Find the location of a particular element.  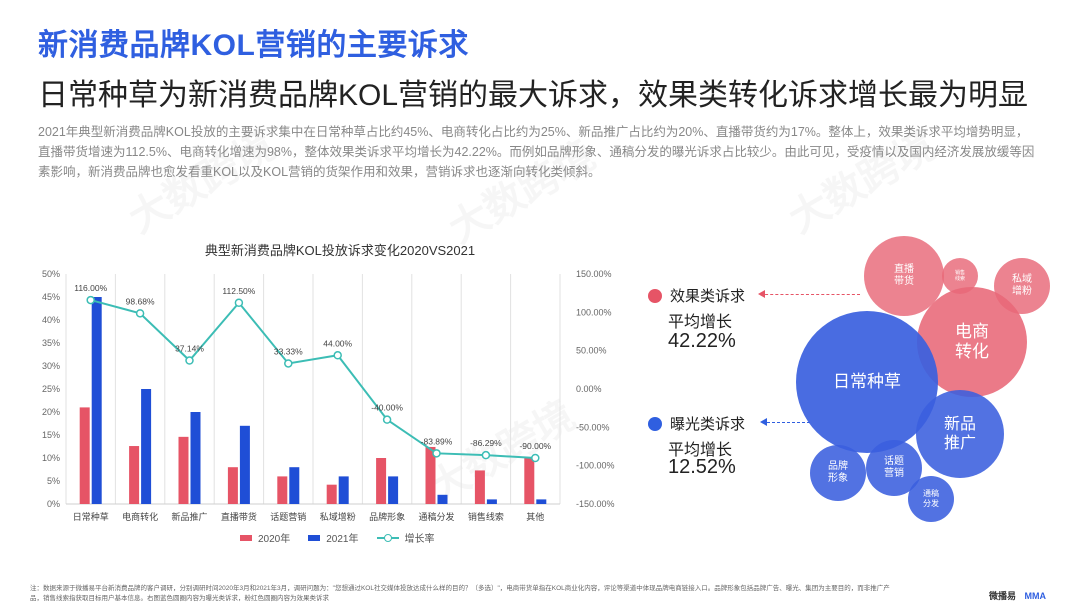

legend-label-growth: 增长率 is located at coordinates (419, 539).